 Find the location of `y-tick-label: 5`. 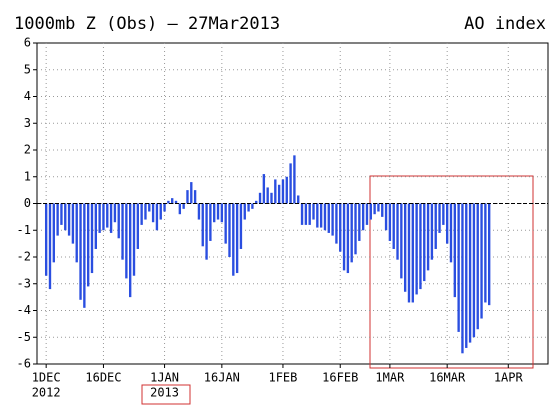

y-tick-label: 5 is located at coordinates (27, 69).